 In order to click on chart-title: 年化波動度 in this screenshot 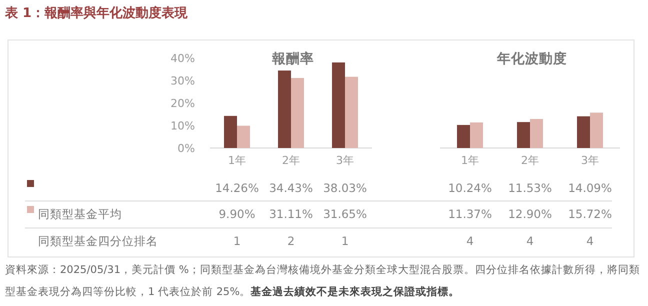, I will do `click(531, 58)`.